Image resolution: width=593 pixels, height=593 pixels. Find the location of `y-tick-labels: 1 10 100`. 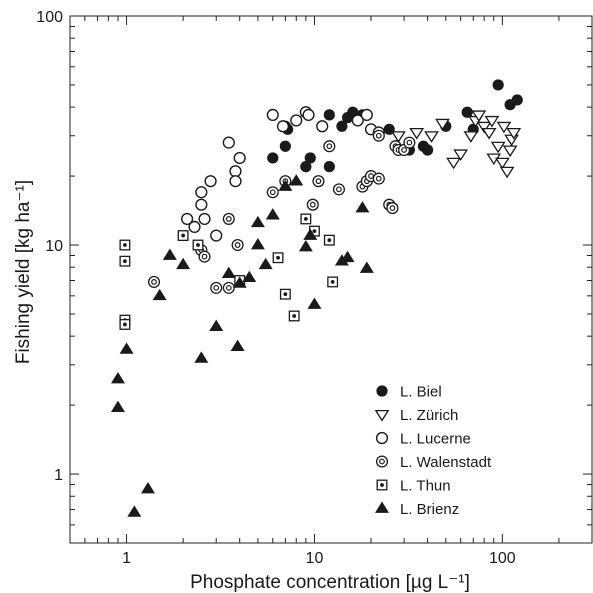

y-tick-labels: 1 10 100 is located at coordinates (49, 246).